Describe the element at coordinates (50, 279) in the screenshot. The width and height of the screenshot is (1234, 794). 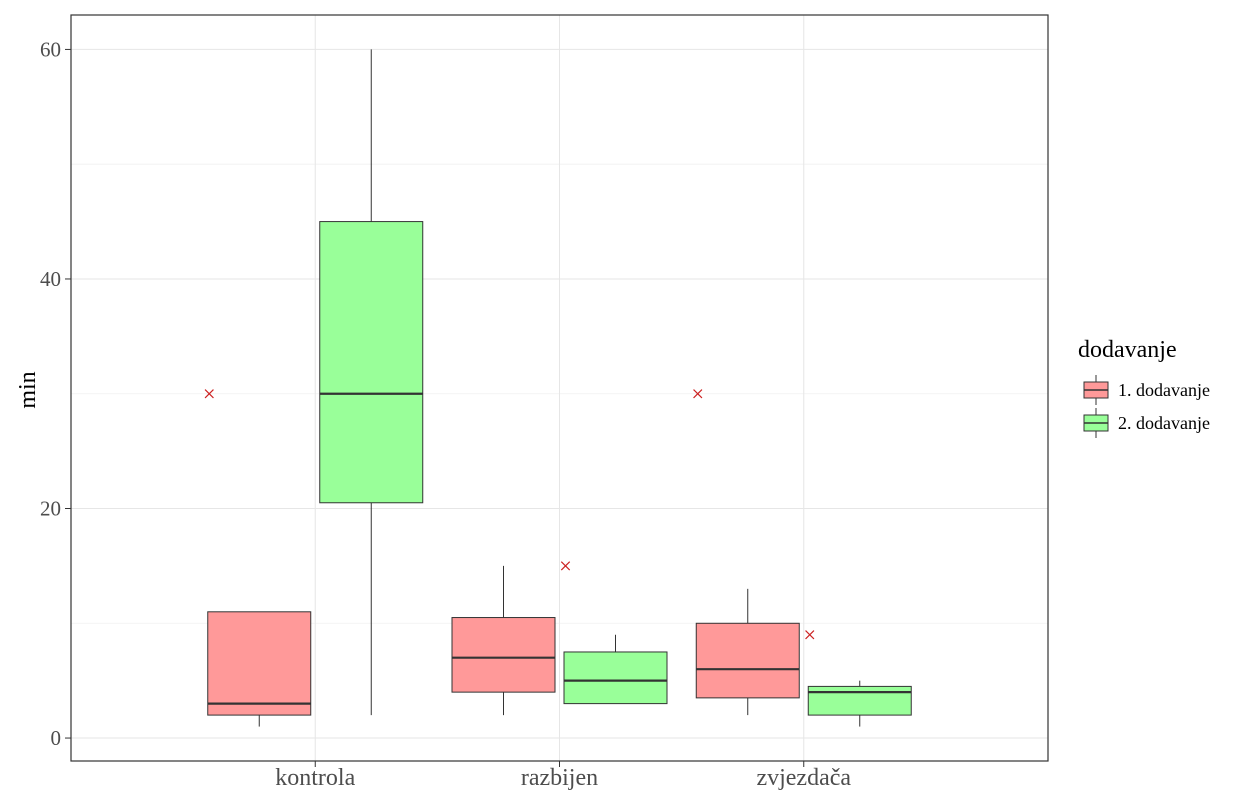
I see `y-tick-label: 40` at that location.